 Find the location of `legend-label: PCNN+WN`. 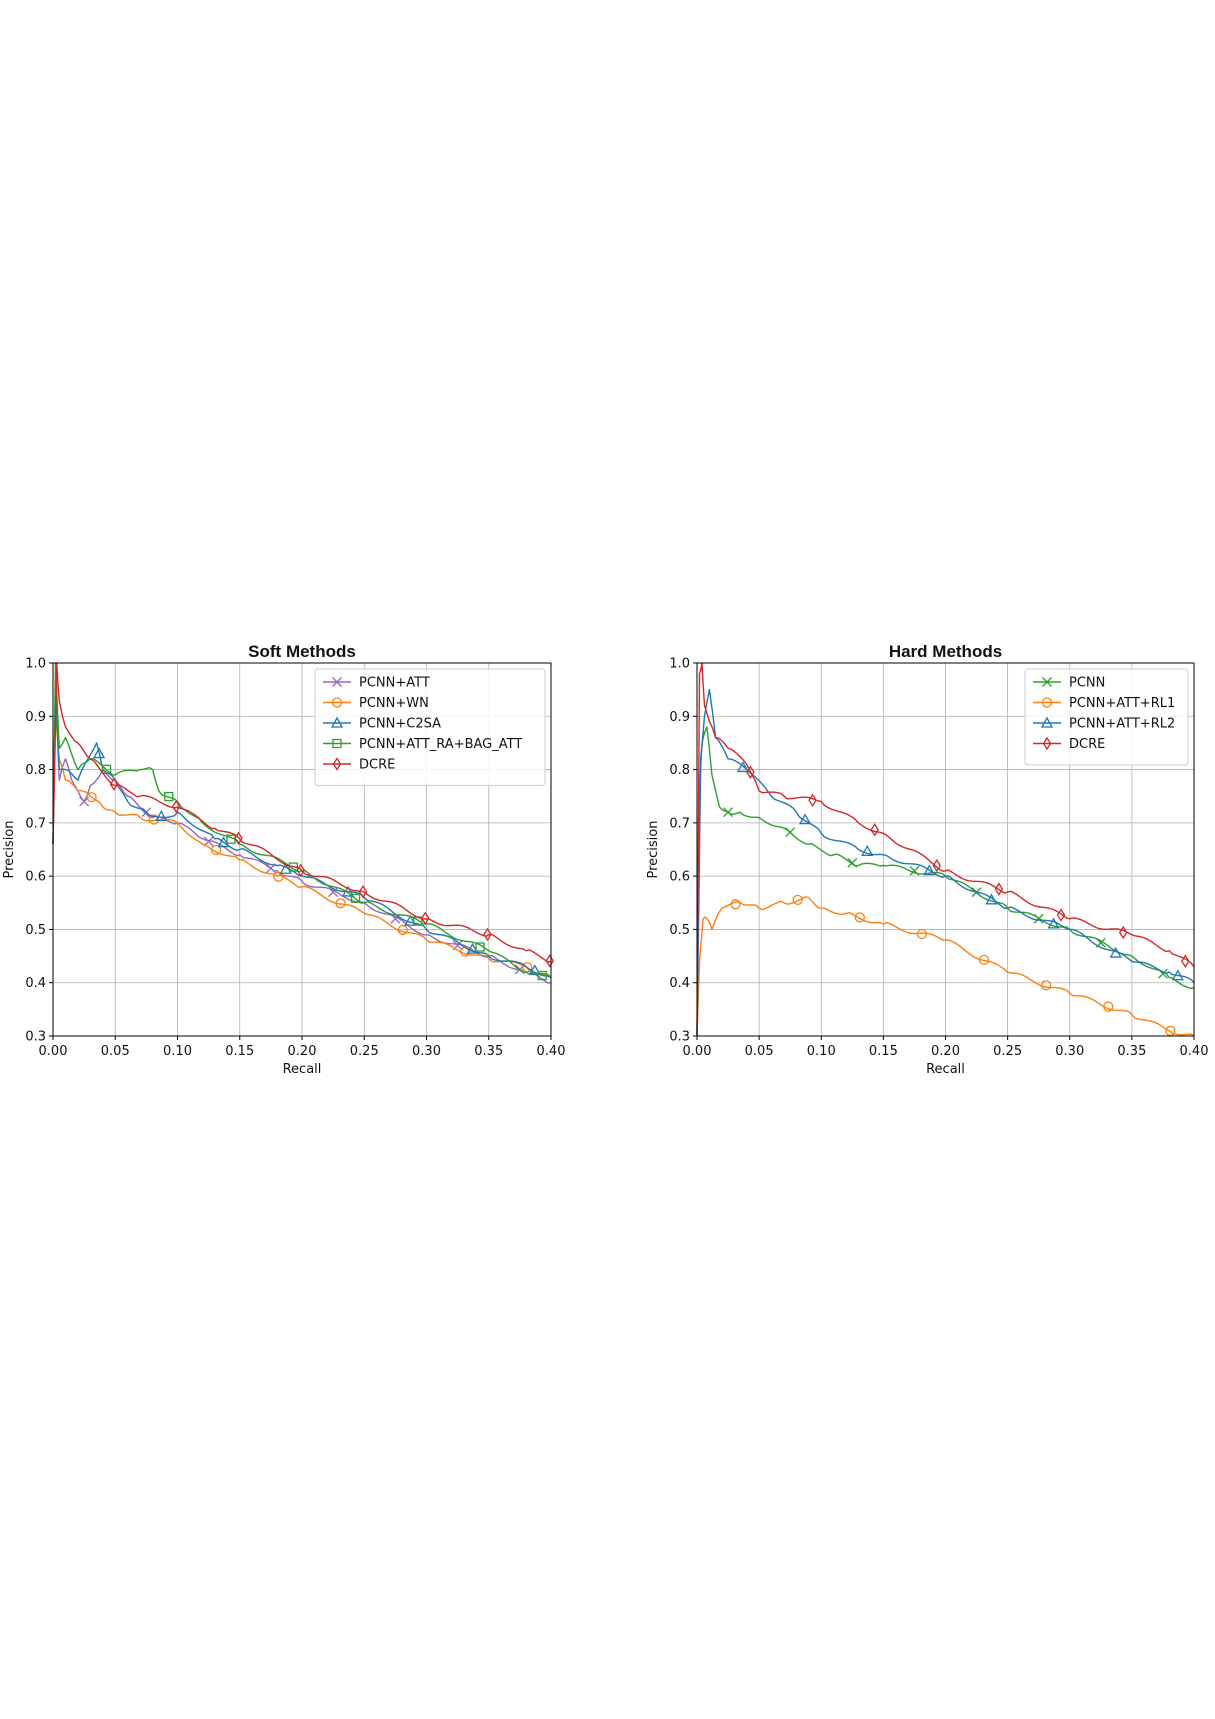

legend-label: PCNN+WN is located at coordinates (394, 703).